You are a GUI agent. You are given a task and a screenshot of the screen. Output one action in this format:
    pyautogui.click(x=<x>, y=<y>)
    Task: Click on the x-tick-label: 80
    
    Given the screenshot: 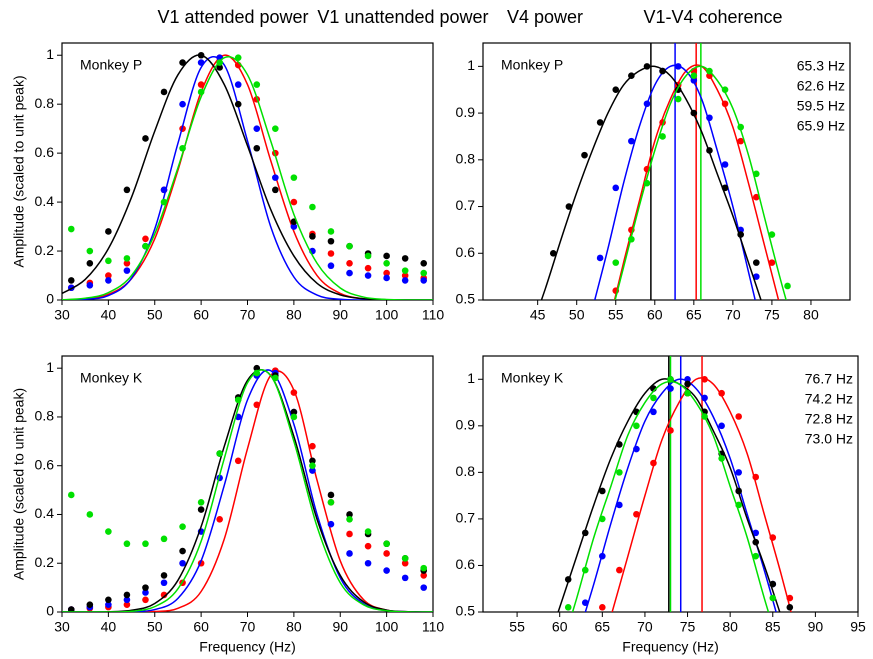 What is the action you would take?
    pyautogui.click(x=730, y=627)
    